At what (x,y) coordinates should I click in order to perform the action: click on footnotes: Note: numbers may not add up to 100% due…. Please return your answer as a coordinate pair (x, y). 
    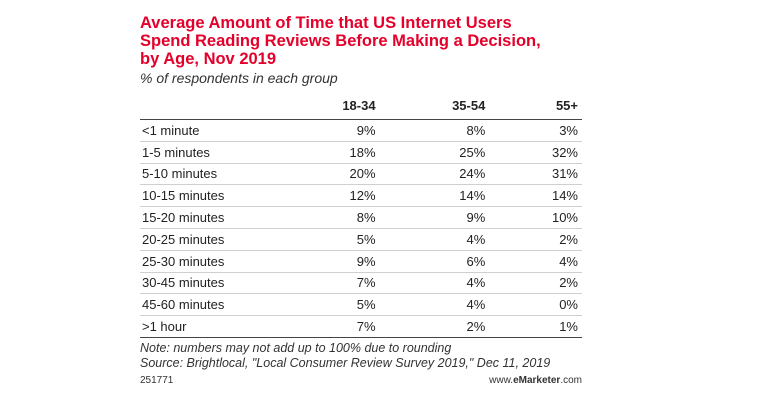
    Looking at the image, I should click on (361, 356).